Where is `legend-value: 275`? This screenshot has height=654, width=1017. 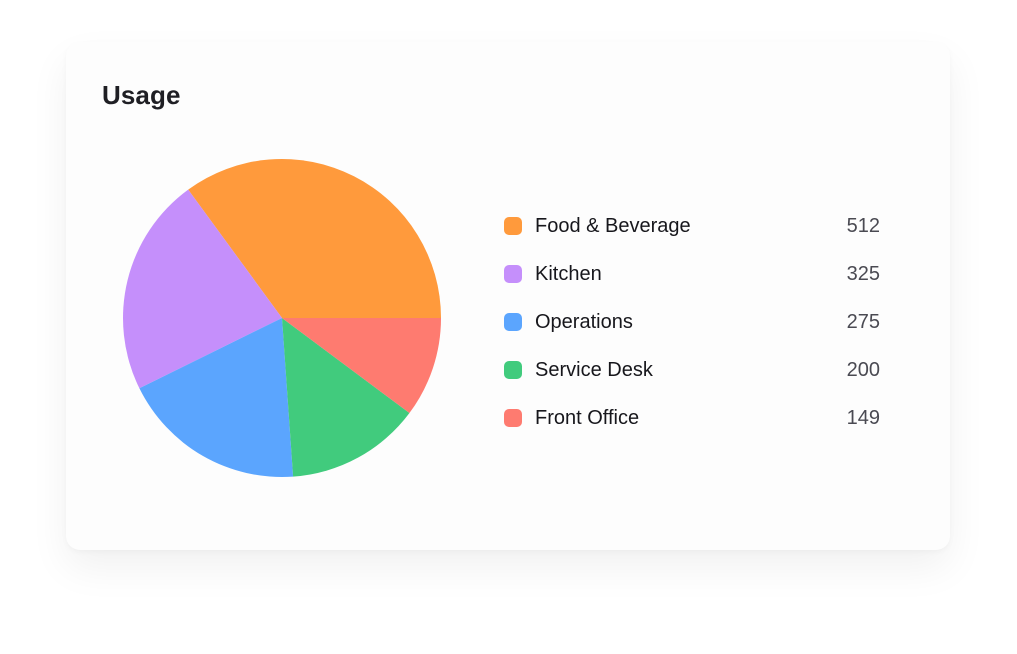 legend-value: 275 is located at coordinates (863, 321).